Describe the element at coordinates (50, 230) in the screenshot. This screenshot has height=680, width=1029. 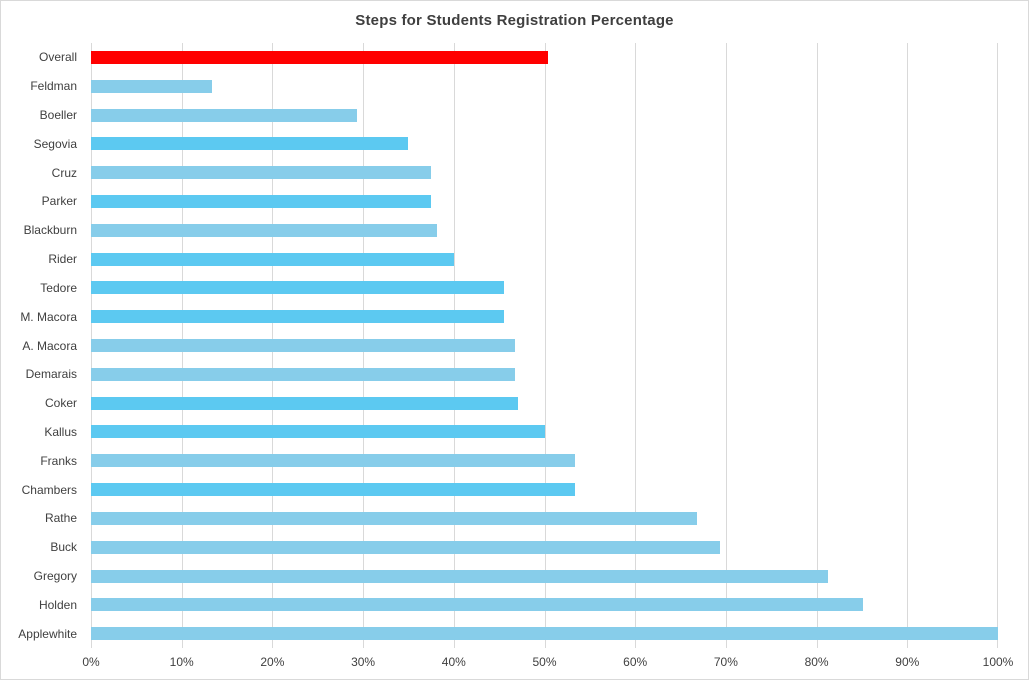
I see `category-label: Blackburn` at that location.